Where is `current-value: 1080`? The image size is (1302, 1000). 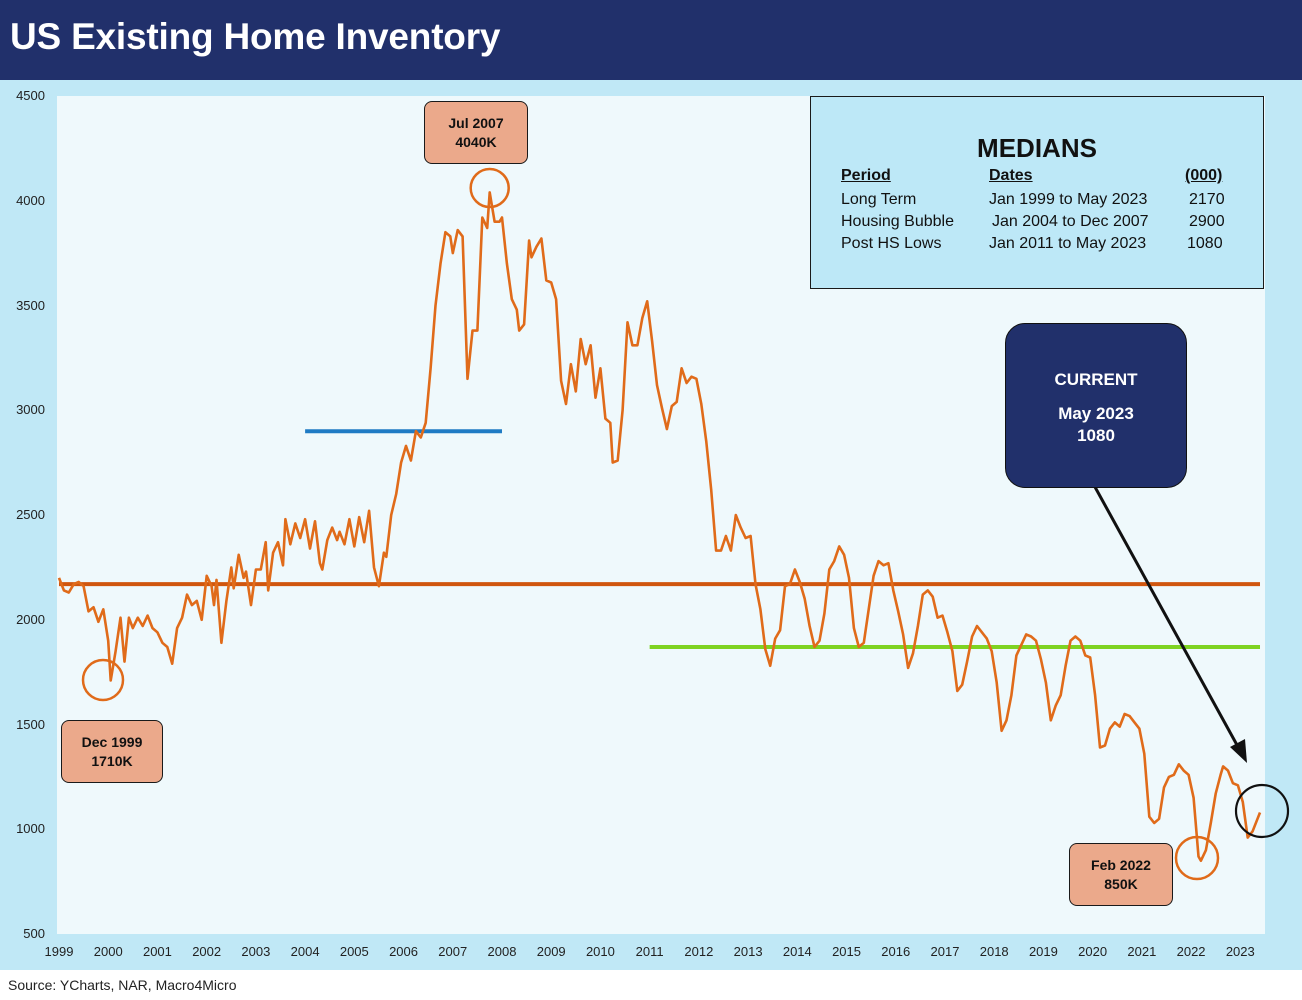
current-value: 1080 is located at coordinates (1096, 435).